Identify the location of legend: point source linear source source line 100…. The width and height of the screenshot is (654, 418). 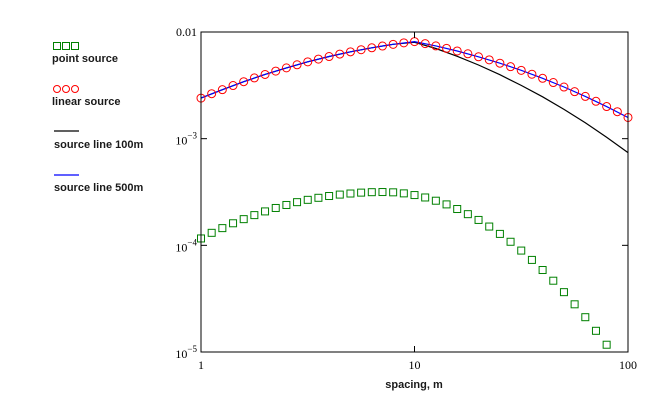
(97, 118).